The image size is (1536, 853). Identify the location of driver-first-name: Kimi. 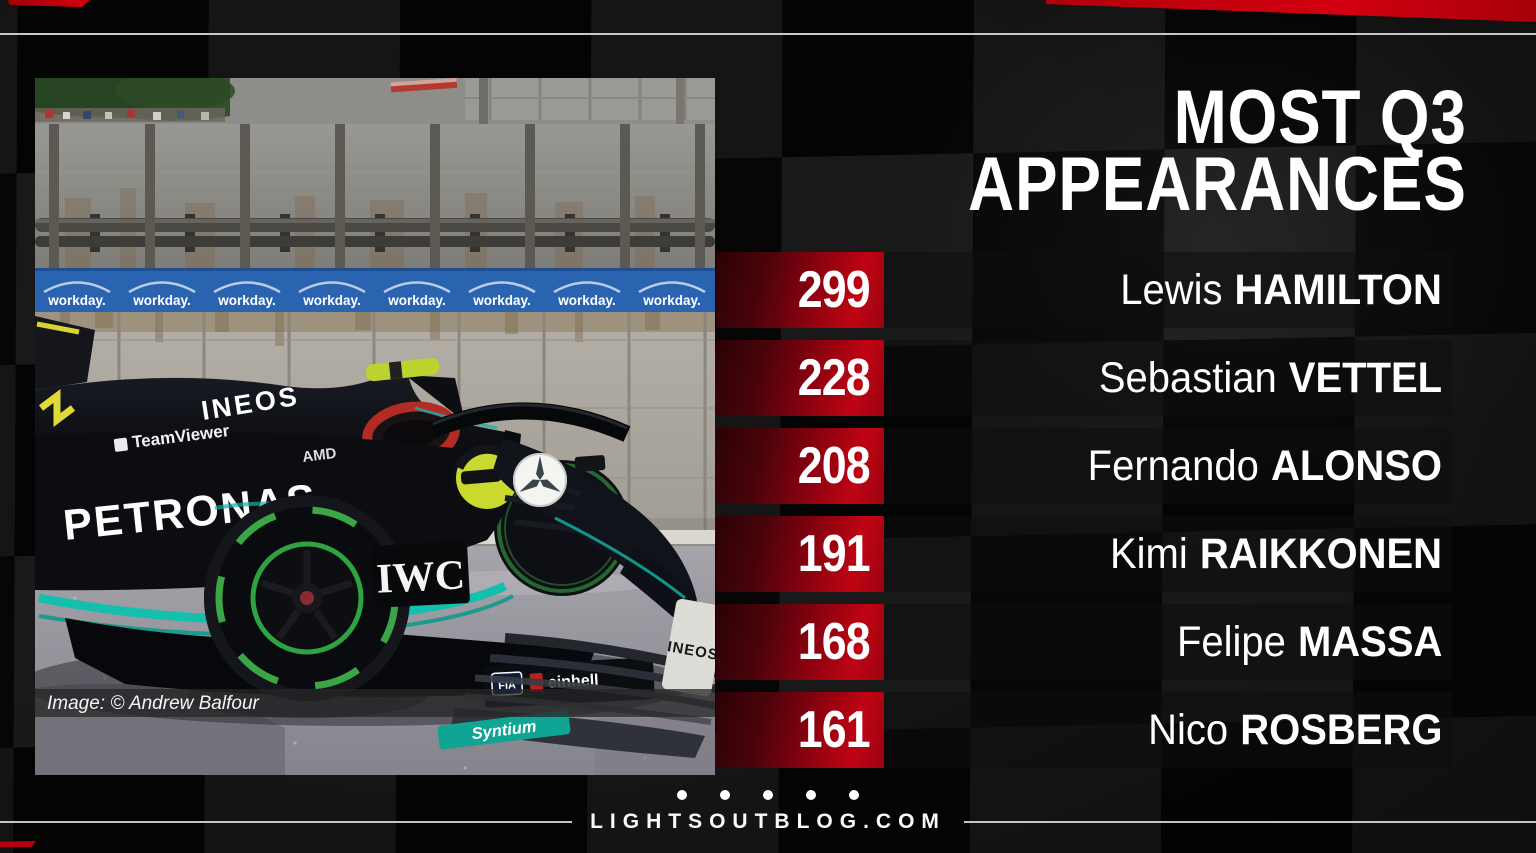
(1148, 553).